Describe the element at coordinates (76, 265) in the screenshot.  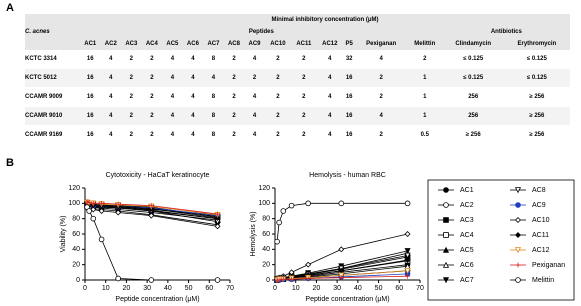
I see `y-tick-label: 20` at that location.